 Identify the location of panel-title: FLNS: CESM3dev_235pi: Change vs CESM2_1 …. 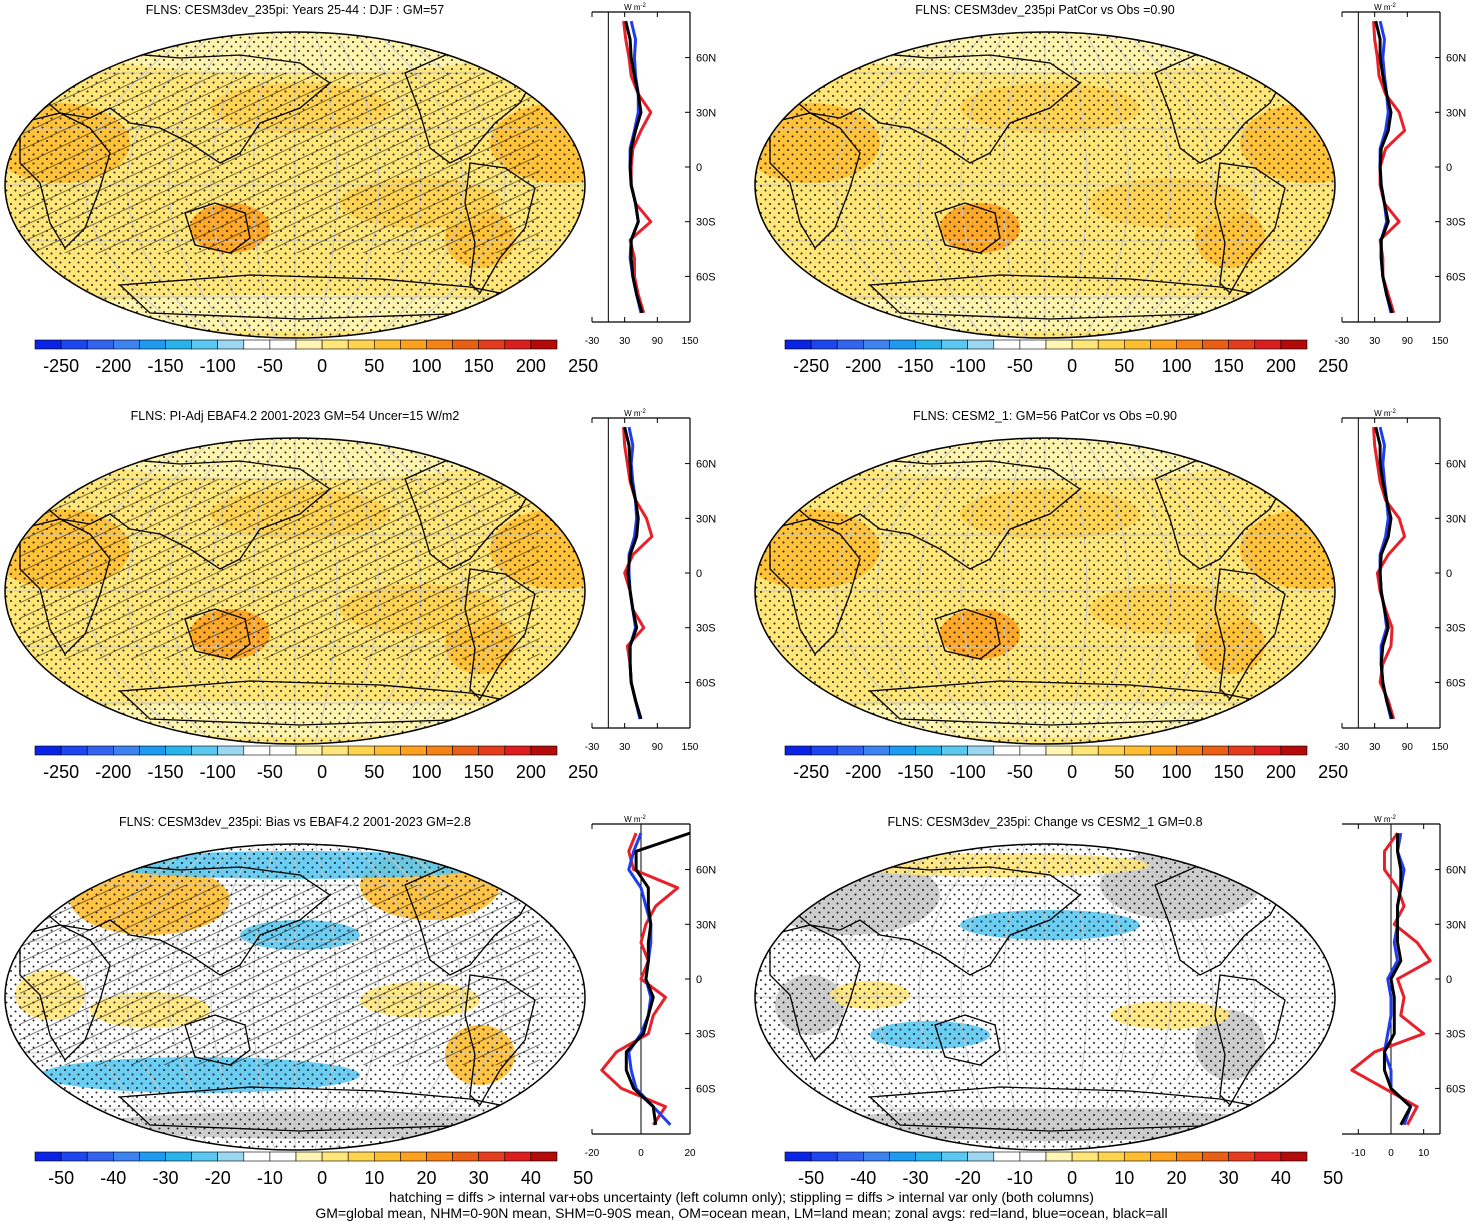
(1044, 822).